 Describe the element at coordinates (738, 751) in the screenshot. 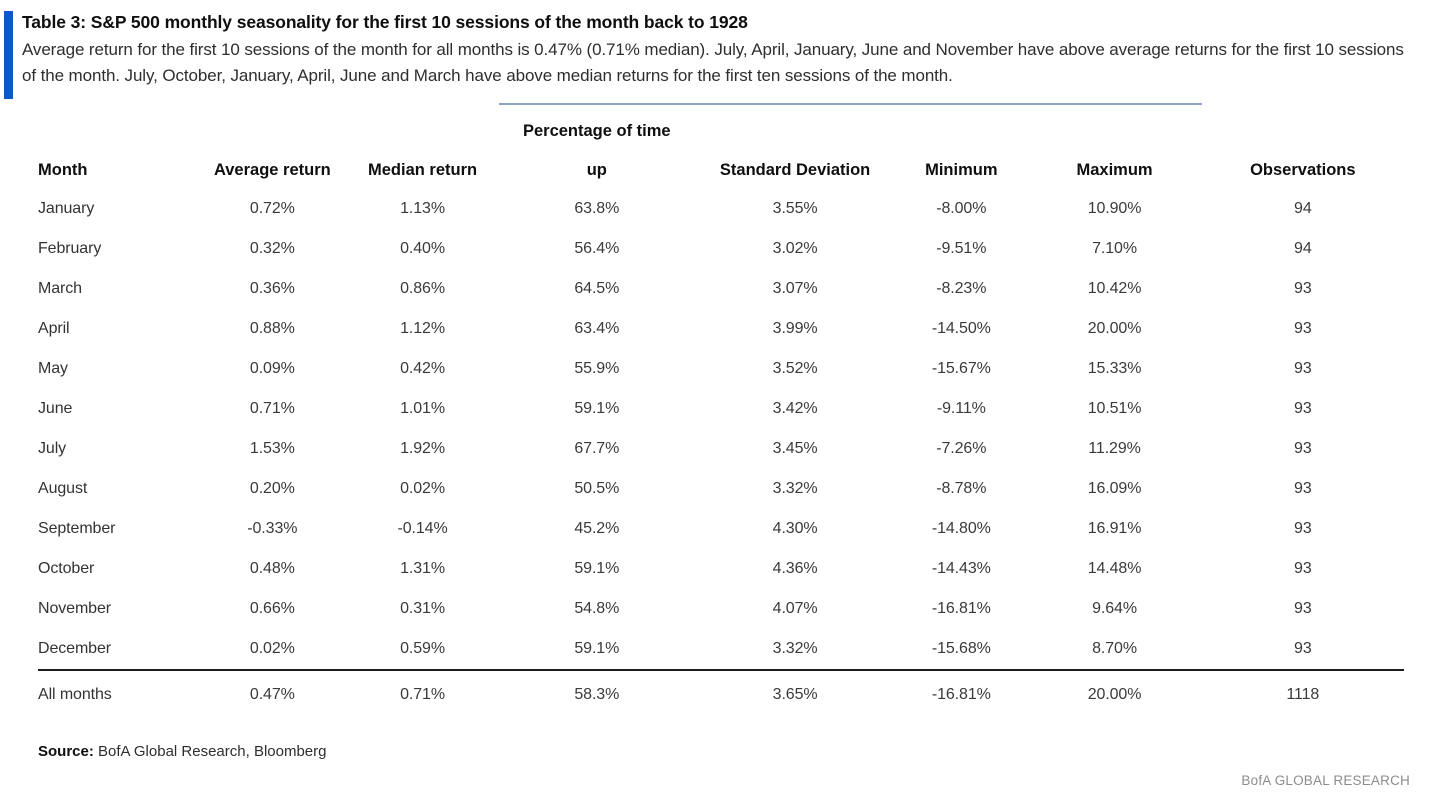

I see `source-note: Source: BofA Global Research, Bloomberg` at that location.